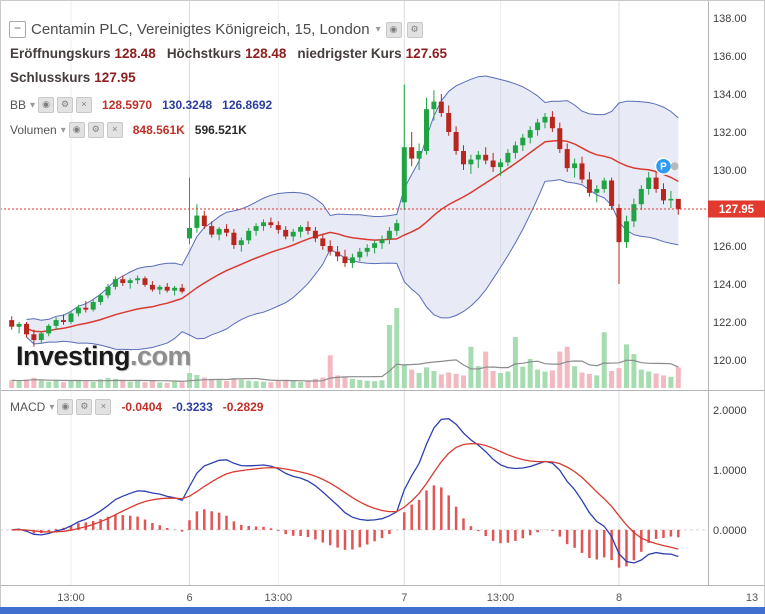  Describe the element at coordinates (28, 407) in the screenshot. I see `macd-label: MACD` at that location.